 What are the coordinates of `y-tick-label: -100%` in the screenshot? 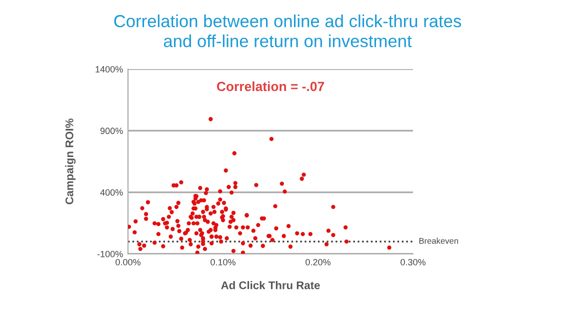 It's located at (110, 254).